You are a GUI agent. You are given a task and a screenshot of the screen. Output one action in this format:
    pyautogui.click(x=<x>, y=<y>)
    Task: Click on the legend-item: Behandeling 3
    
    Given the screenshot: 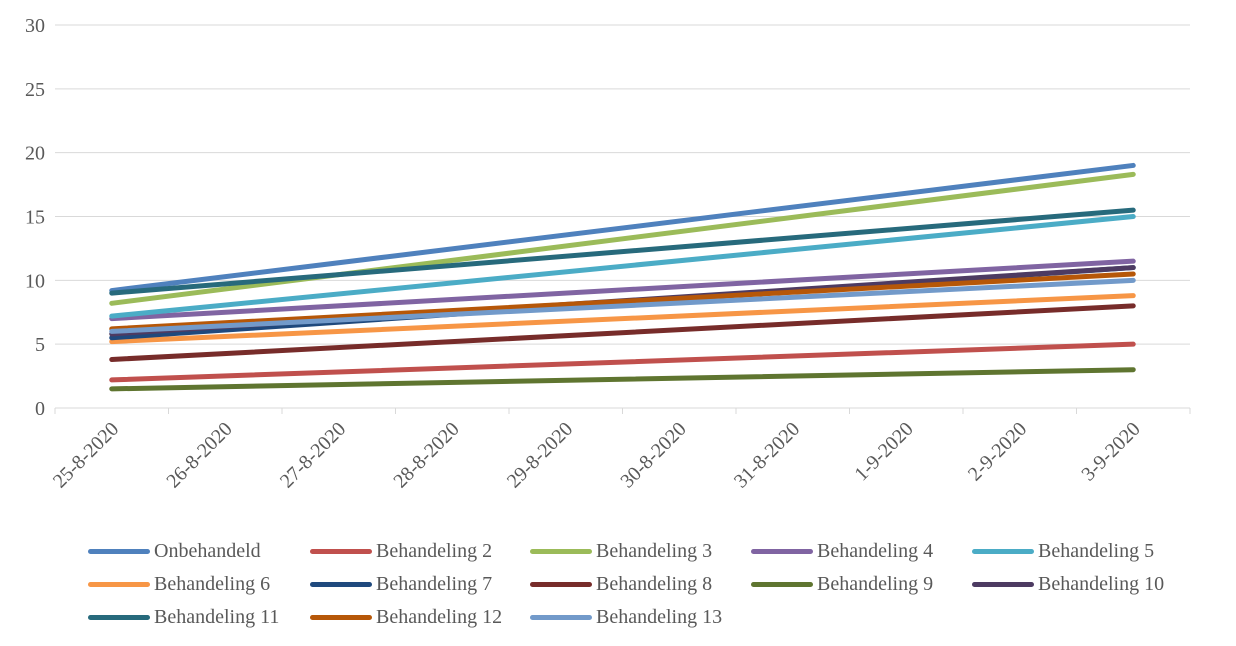 What is the action you would take?
    pyautogui.click(x=621, y=551)
    